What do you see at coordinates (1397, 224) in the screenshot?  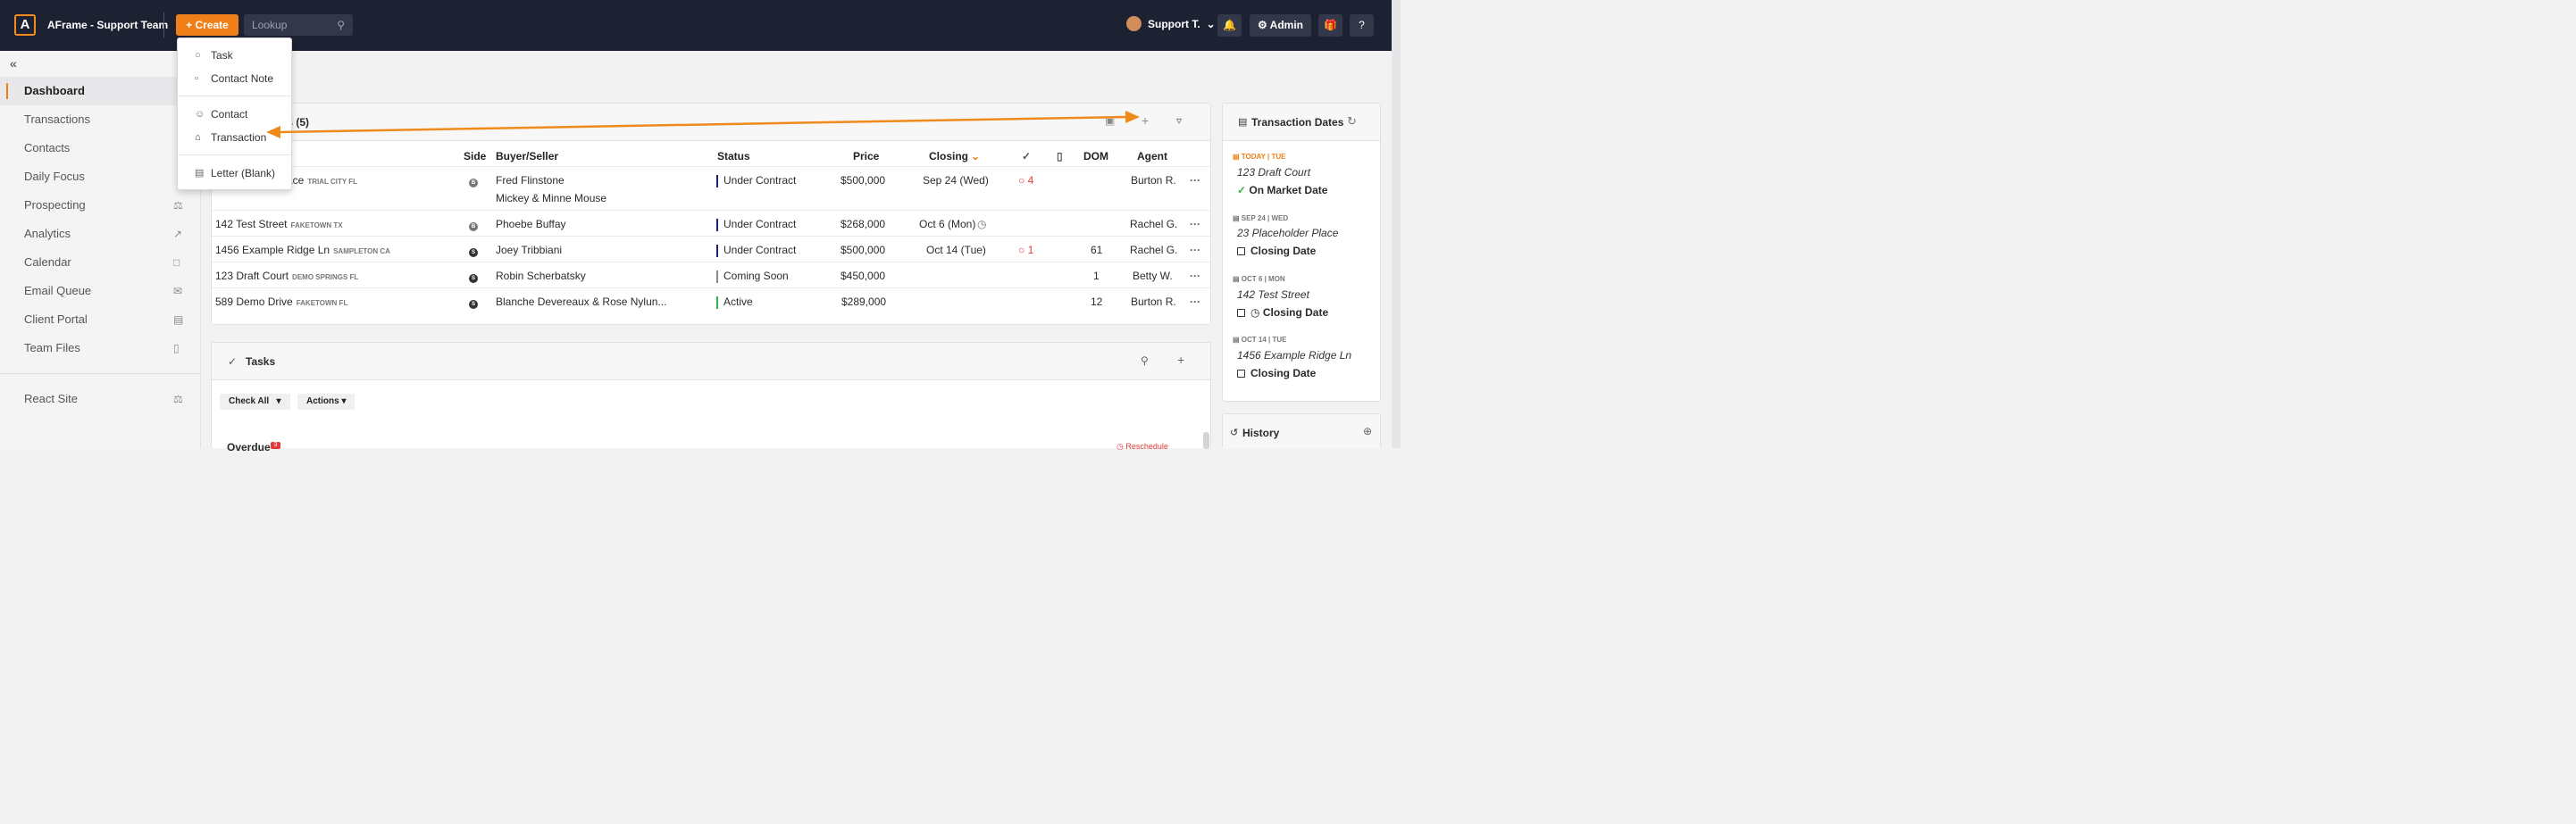 I see `window-scrollbar` at bounding box center [1397, 224].